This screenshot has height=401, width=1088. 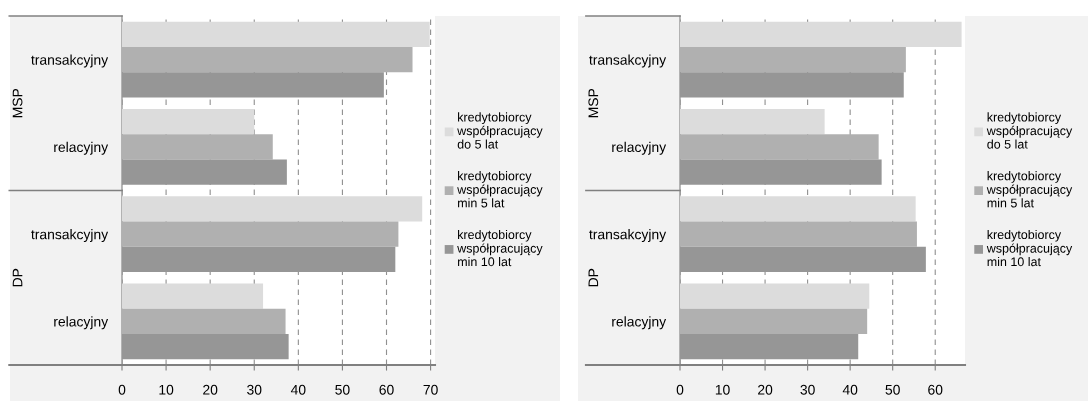 What do you see at coordinates (430, 389) in the screenshot?
I see `x-tick-label: 70` at bounding box center [430, 389].